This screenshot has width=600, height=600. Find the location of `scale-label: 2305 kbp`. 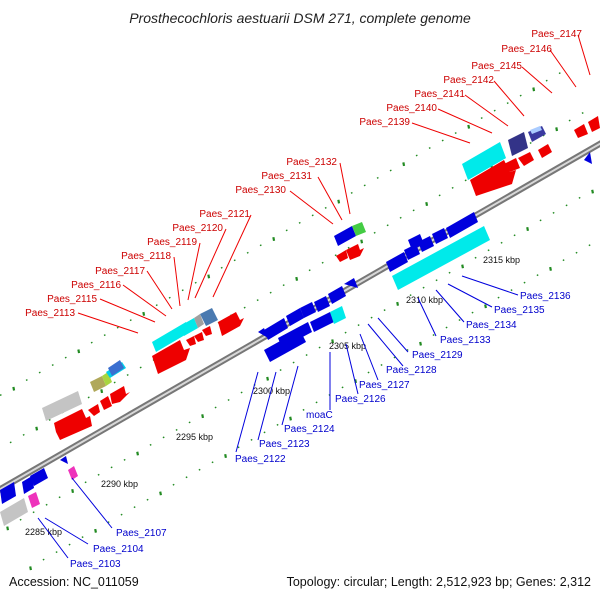

scale-label: 2305 kbp is located at coordinates (347, 346).